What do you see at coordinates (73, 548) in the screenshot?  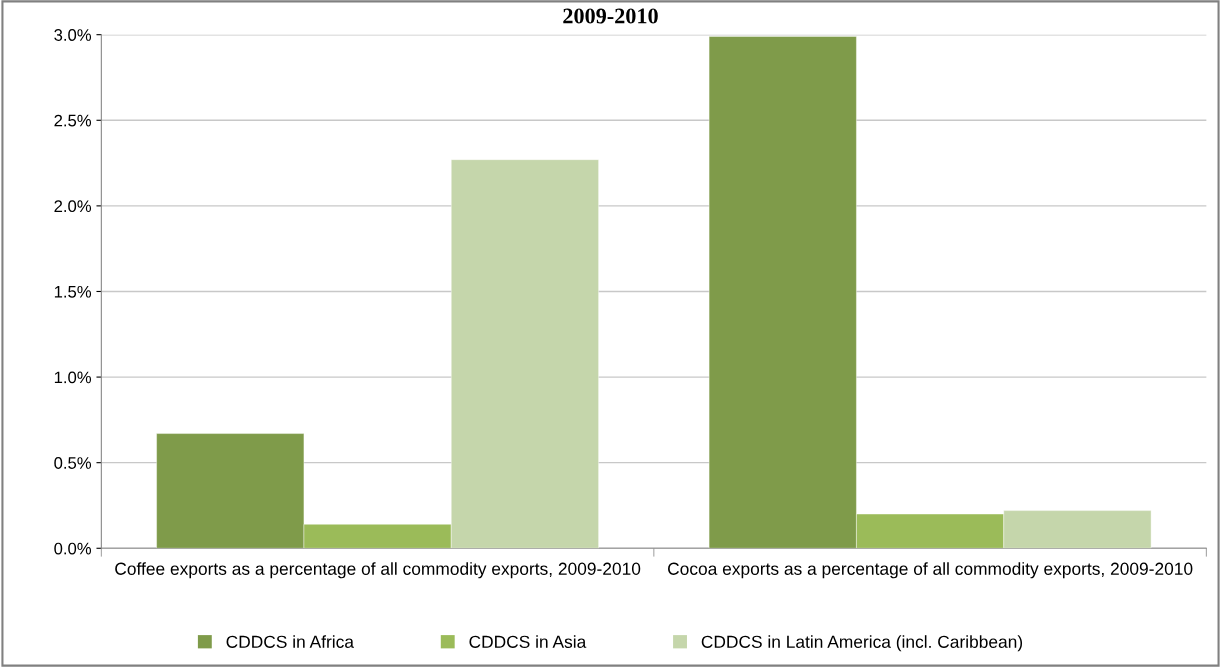 I see `y-tick-label: 0.0%` at bounding box center [73, 548].